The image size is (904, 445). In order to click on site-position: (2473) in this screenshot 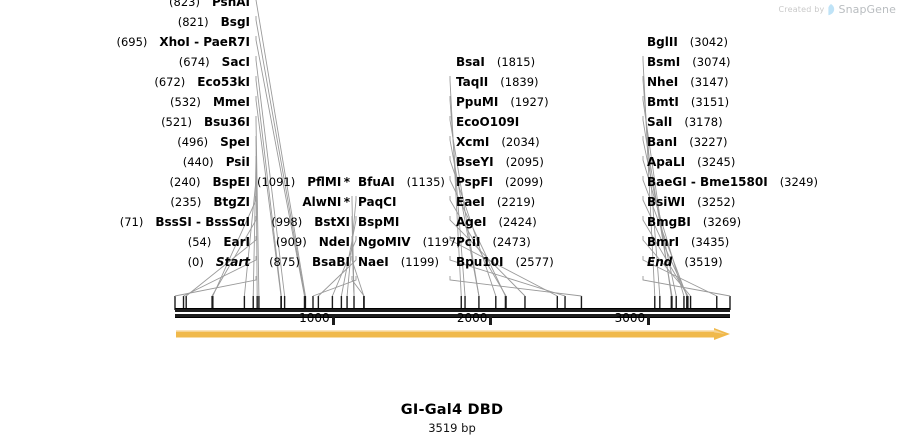, I will do `click(511, 242)`.